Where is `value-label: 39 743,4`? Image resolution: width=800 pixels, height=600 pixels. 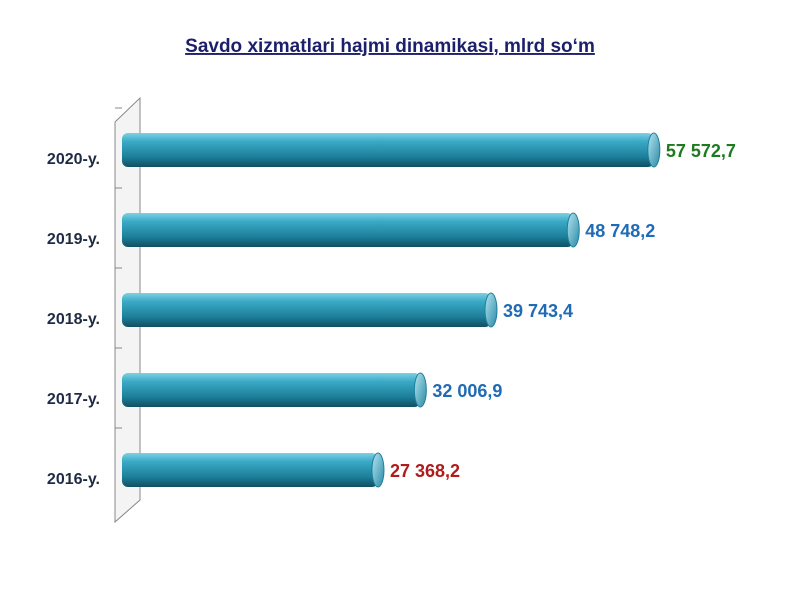 value-label: 39 743,4 is located at coordinates (538, 311).